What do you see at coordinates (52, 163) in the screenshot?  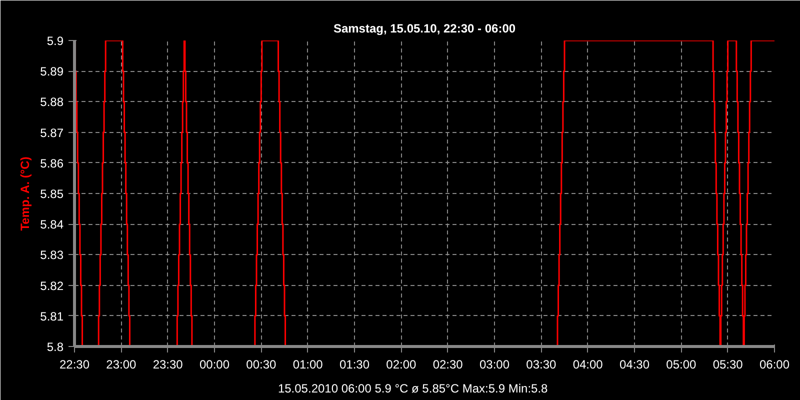 I see `y-tick-label: 5.86` at bounding box center [52, 163].